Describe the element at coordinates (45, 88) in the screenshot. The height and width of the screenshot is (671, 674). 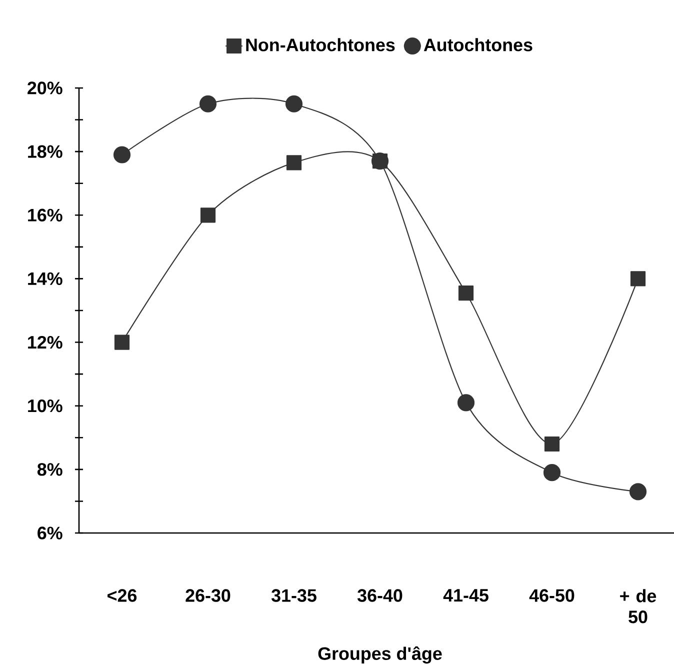
I see `y-tick-label: 20%` at that location.